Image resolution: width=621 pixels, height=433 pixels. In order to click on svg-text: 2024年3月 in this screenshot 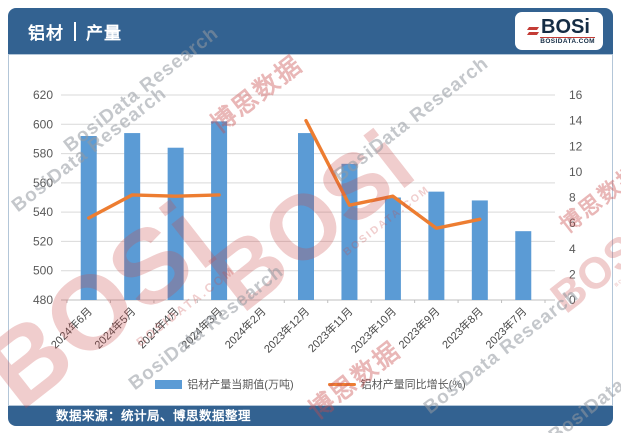, I will do `click(201, 327)`.